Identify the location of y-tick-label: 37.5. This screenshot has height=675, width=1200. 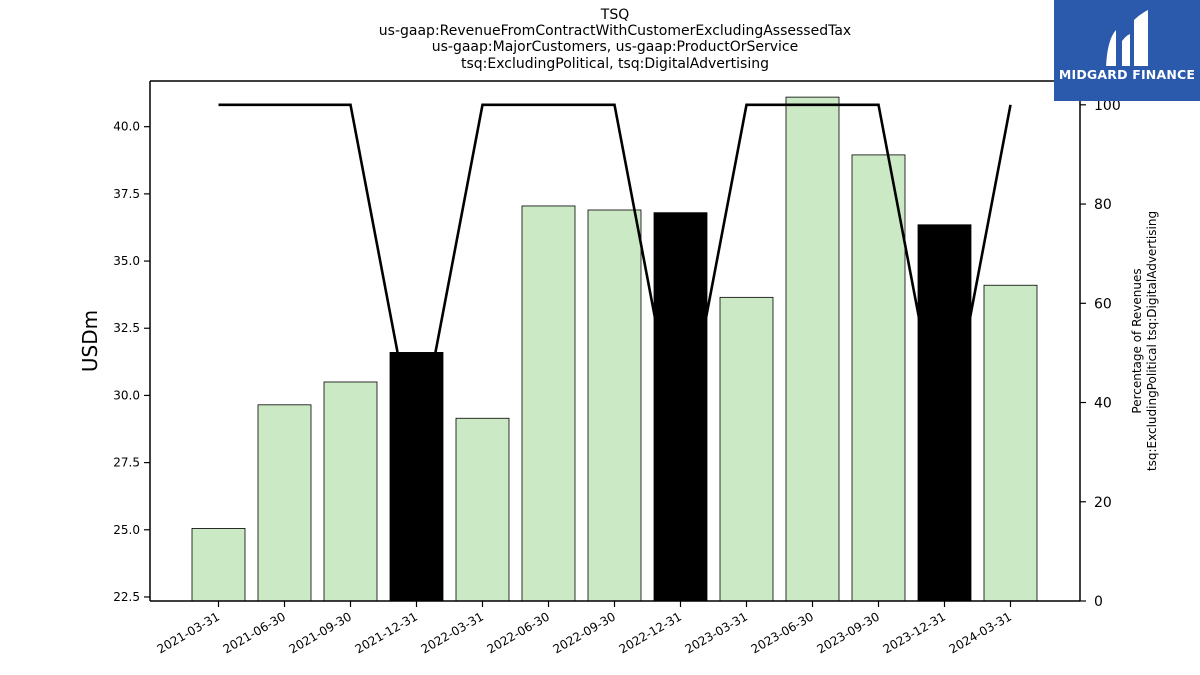
(126, 194).